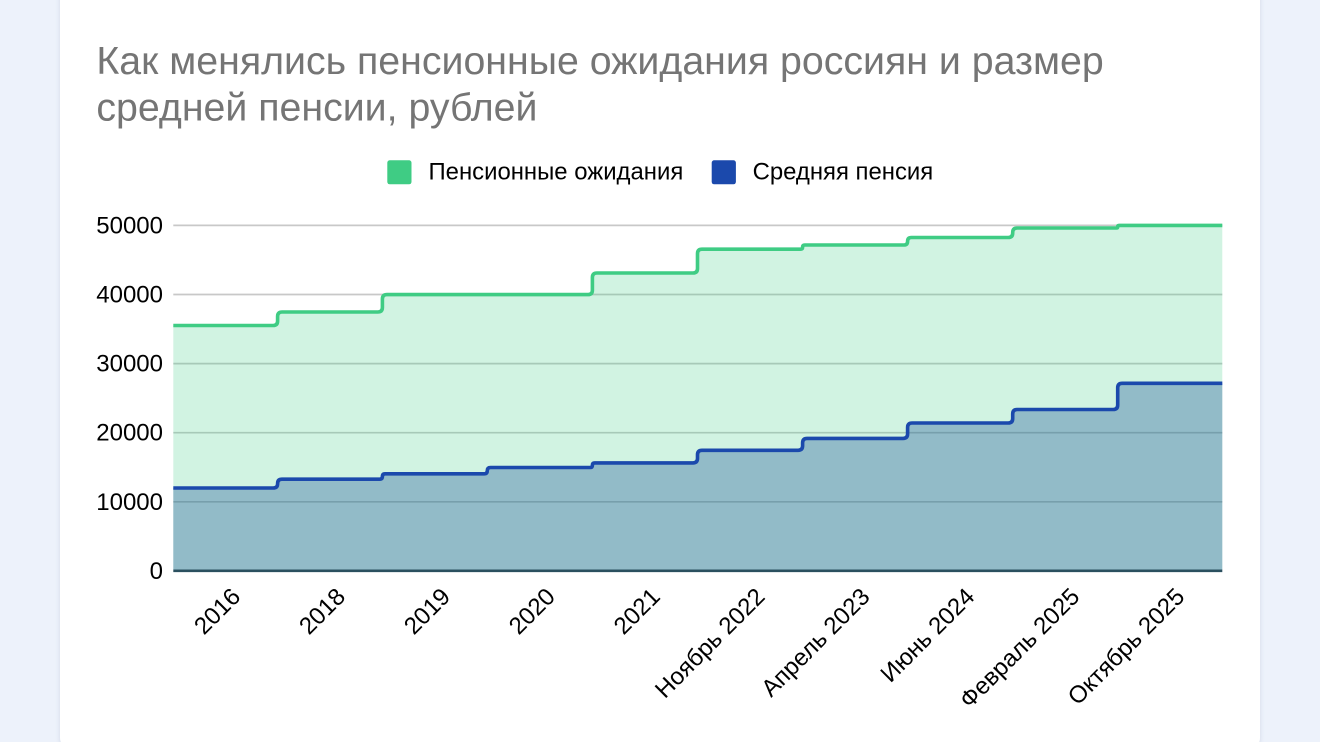  What do you see at coordinates (532, 611) in the screenshot?
I see `svg-text: 2020` at bounding box center [532, 611].